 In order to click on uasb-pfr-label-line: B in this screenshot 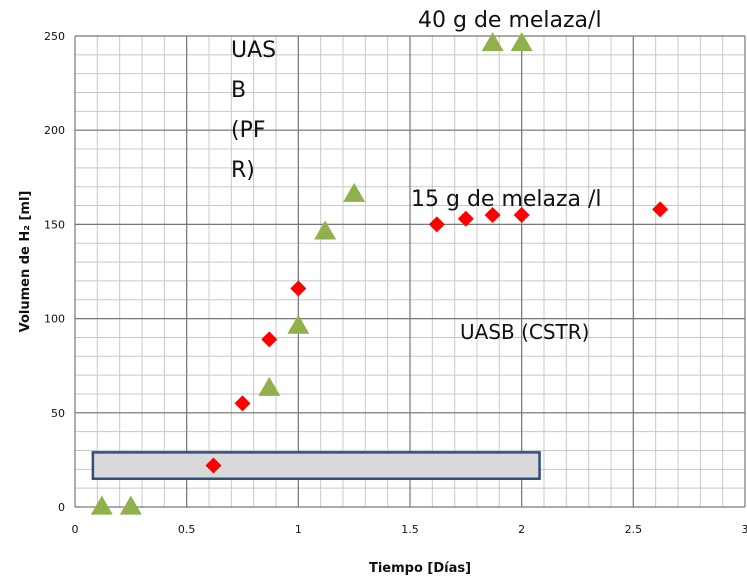, I will do `click(238, 90)`.